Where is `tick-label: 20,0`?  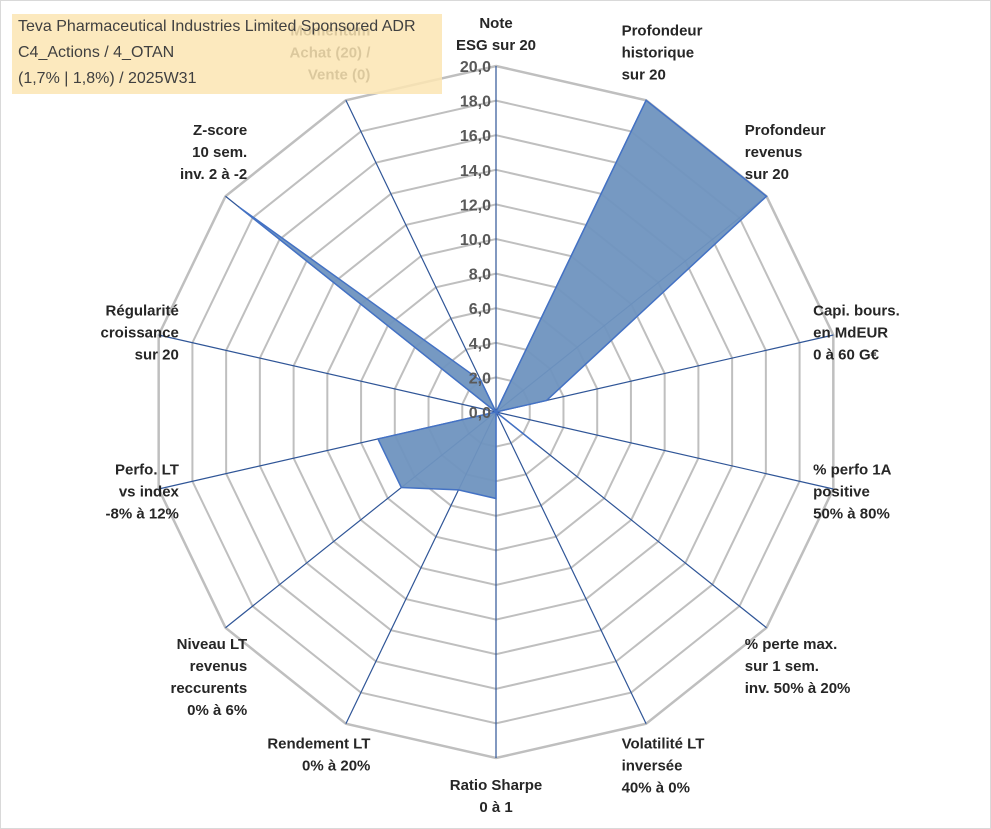 tick-label: 20,0 is located at coordinates (475, 67).